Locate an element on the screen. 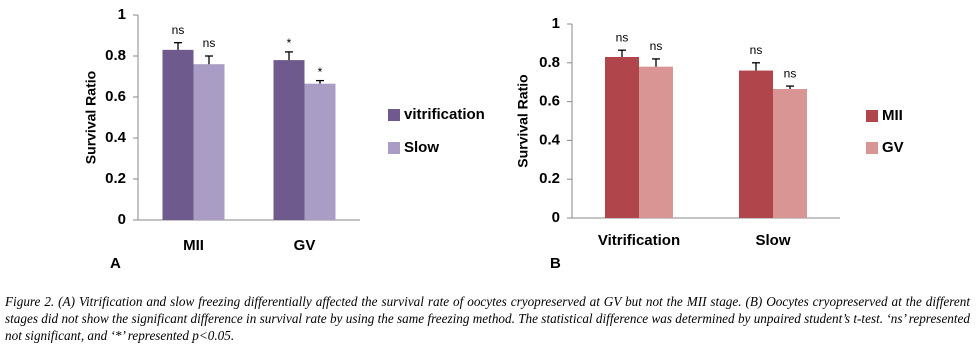 This screenshot has width=976, height=356. legend-label: GV is located at coordinates (893, 147).